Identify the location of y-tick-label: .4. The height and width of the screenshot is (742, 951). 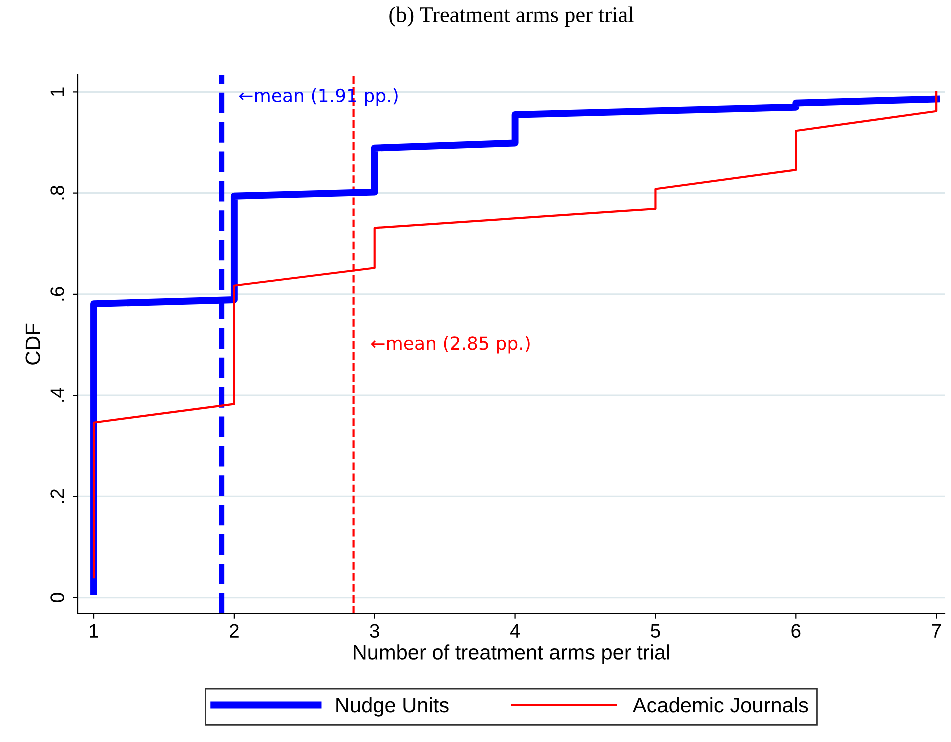
(57, 395).